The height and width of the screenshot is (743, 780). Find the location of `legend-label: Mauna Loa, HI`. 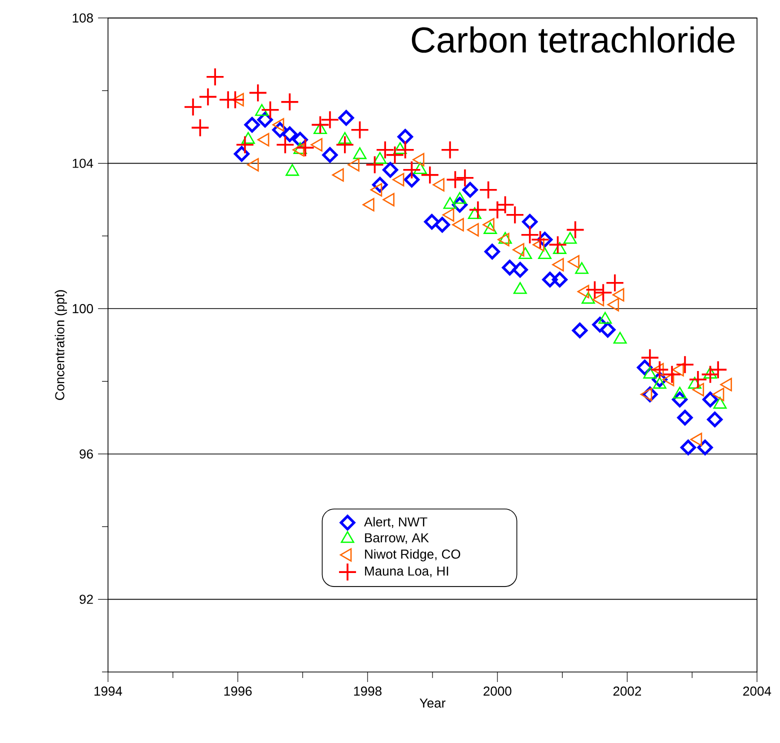

legend-label: Mauna Loa, HI is located at coordinates (406, 572).